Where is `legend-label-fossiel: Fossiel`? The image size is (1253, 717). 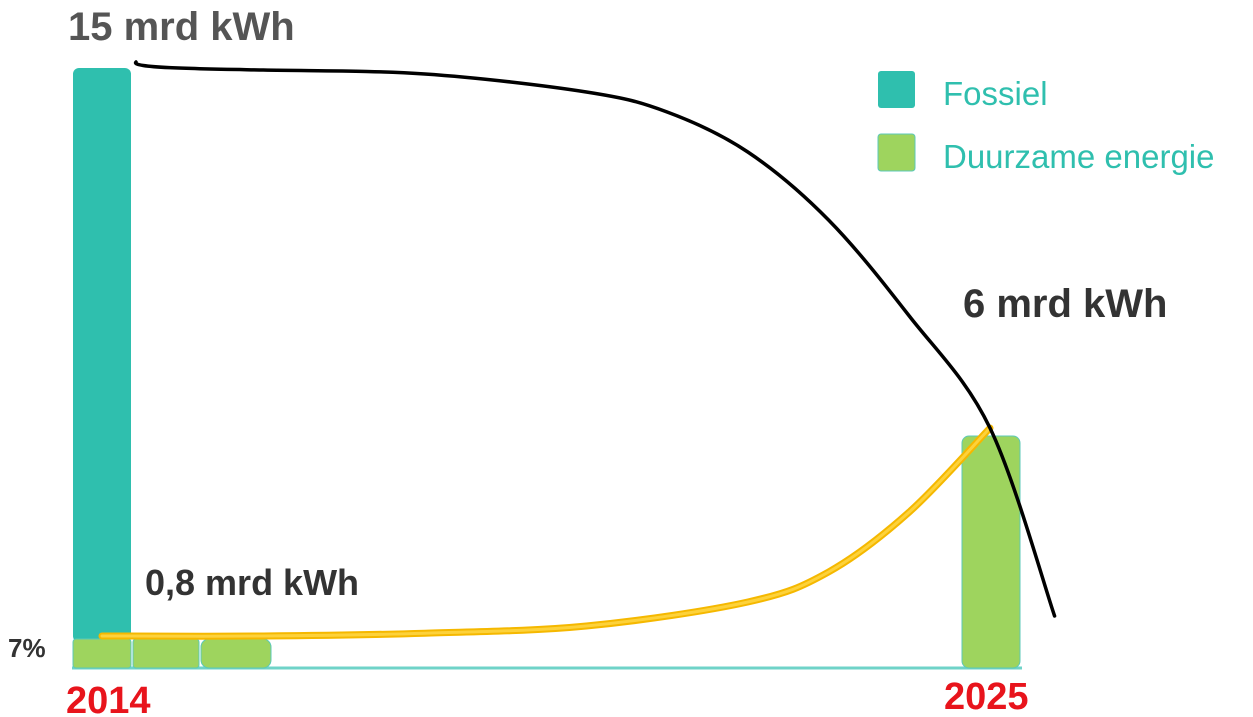 legend-label-fossiel: Fossiel is located at coordinates (995, 93).